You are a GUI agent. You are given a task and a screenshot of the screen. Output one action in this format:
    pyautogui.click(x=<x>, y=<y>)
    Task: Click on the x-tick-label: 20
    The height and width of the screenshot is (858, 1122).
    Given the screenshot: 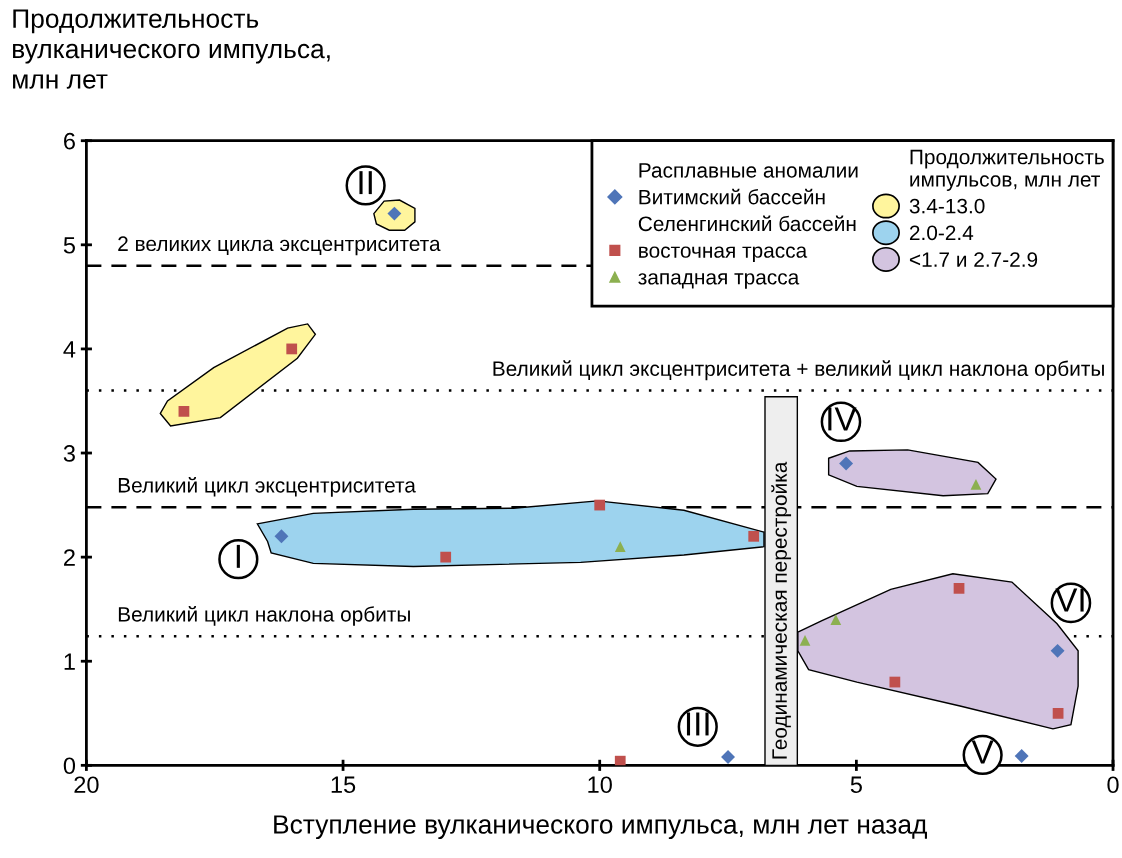 What is the action you would take?
    pyautogui.click(x=86, y=785)
    